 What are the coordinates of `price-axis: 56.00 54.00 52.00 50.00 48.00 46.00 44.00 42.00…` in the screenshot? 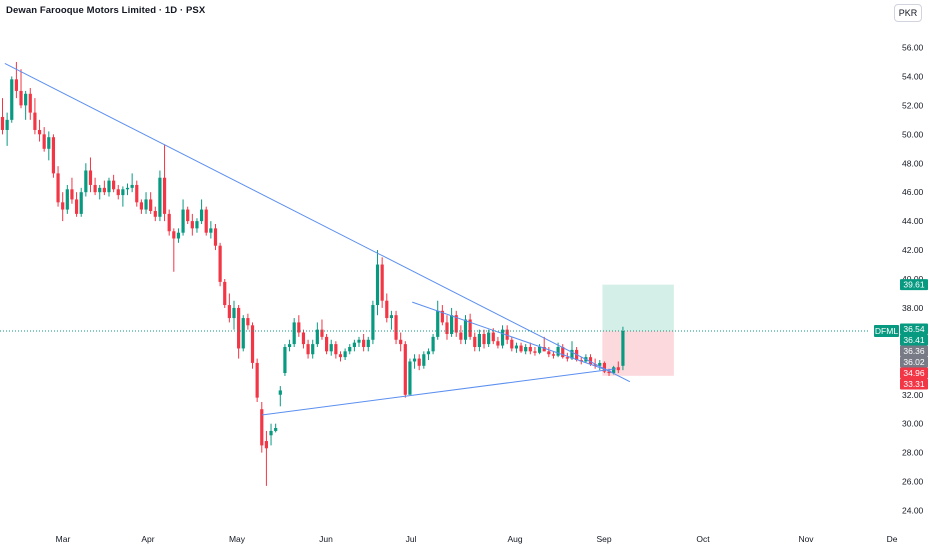 It's located at (913, 279).